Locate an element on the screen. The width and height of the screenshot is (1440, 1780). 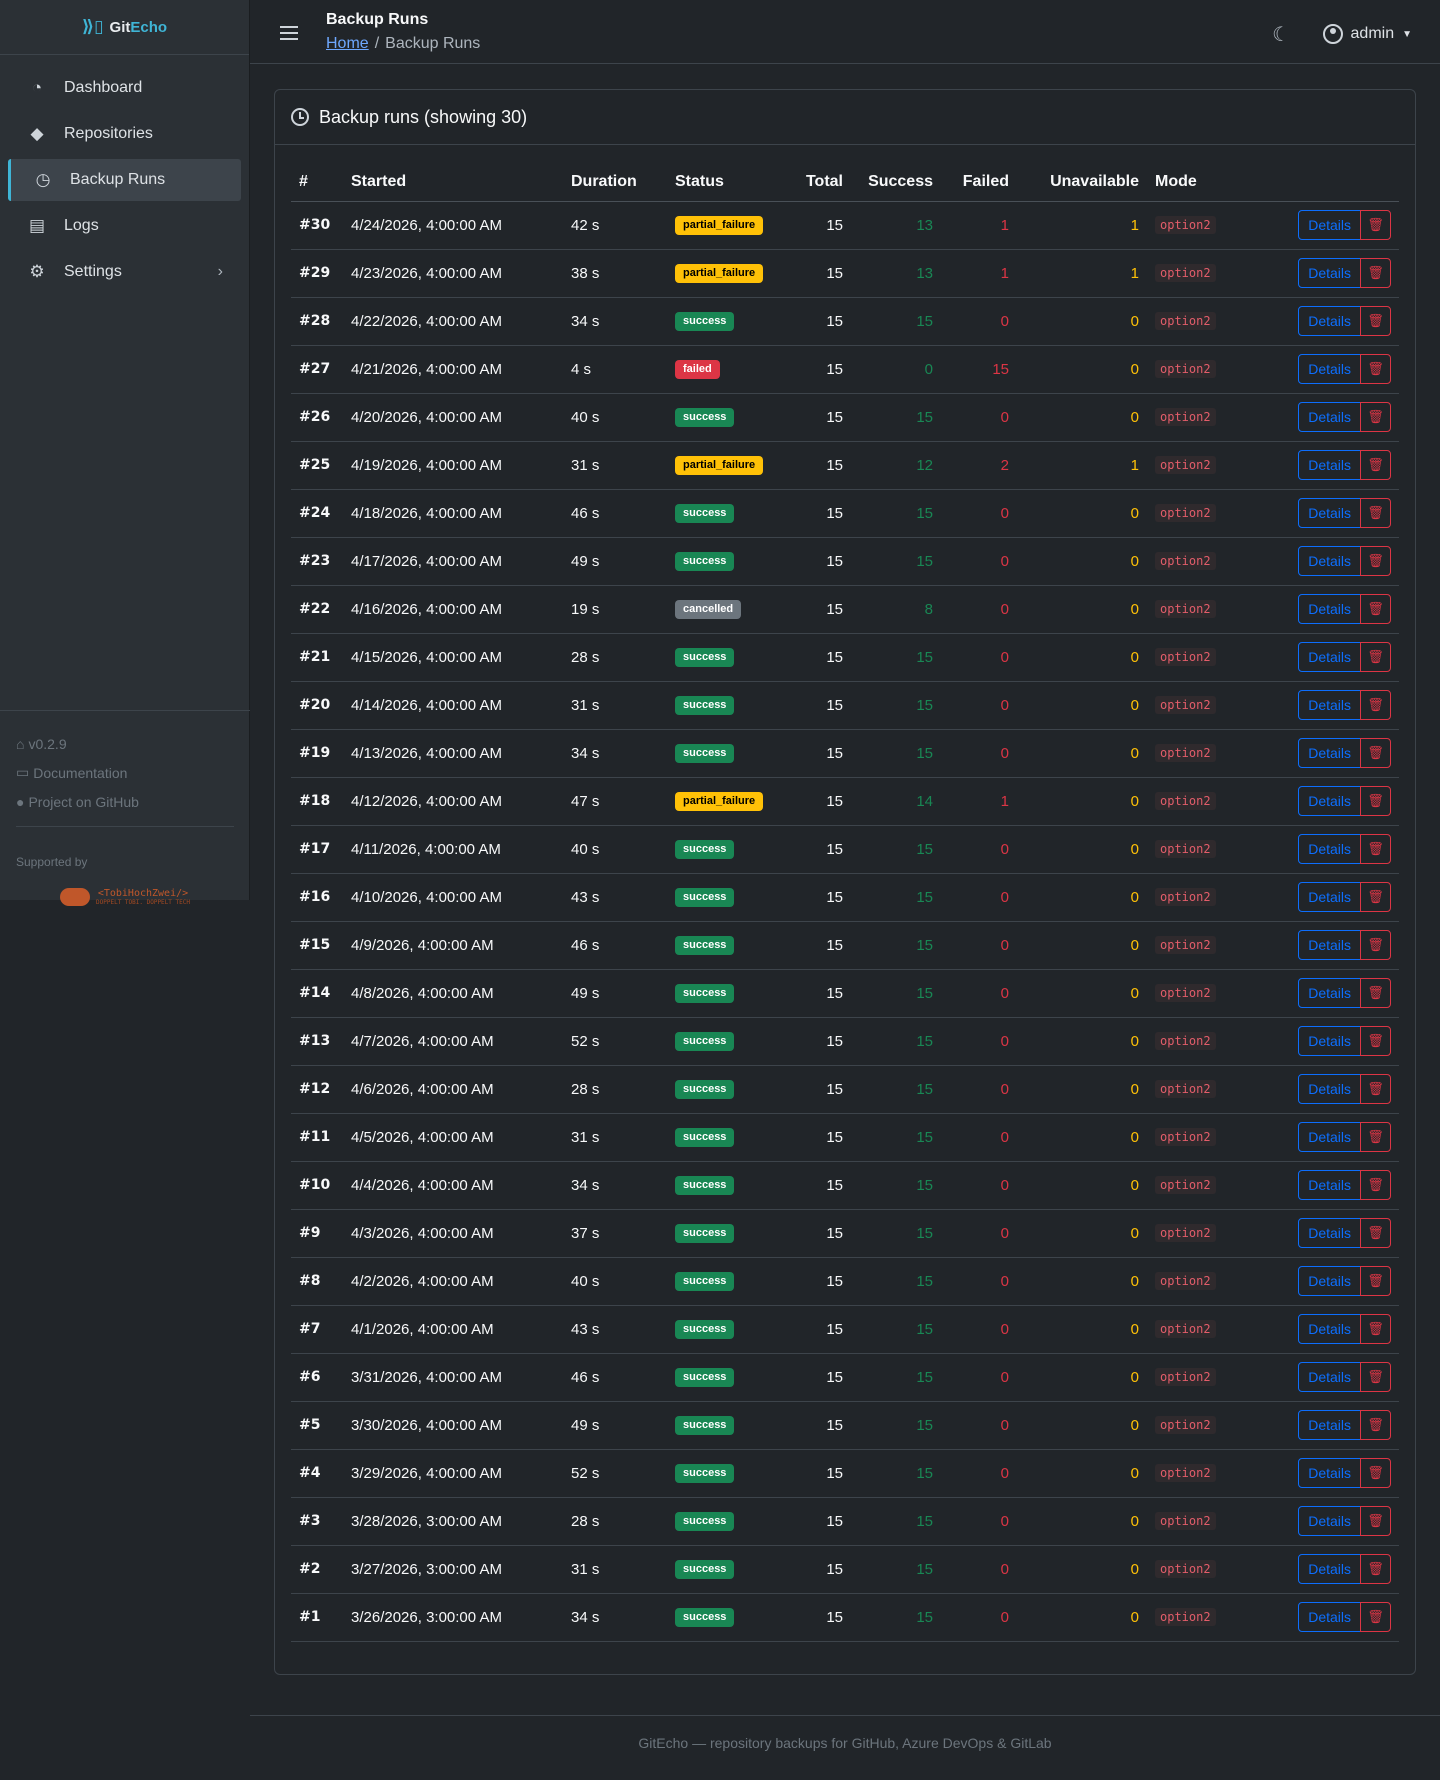
run-duration: 28 s is located at coordinates (615, 657).